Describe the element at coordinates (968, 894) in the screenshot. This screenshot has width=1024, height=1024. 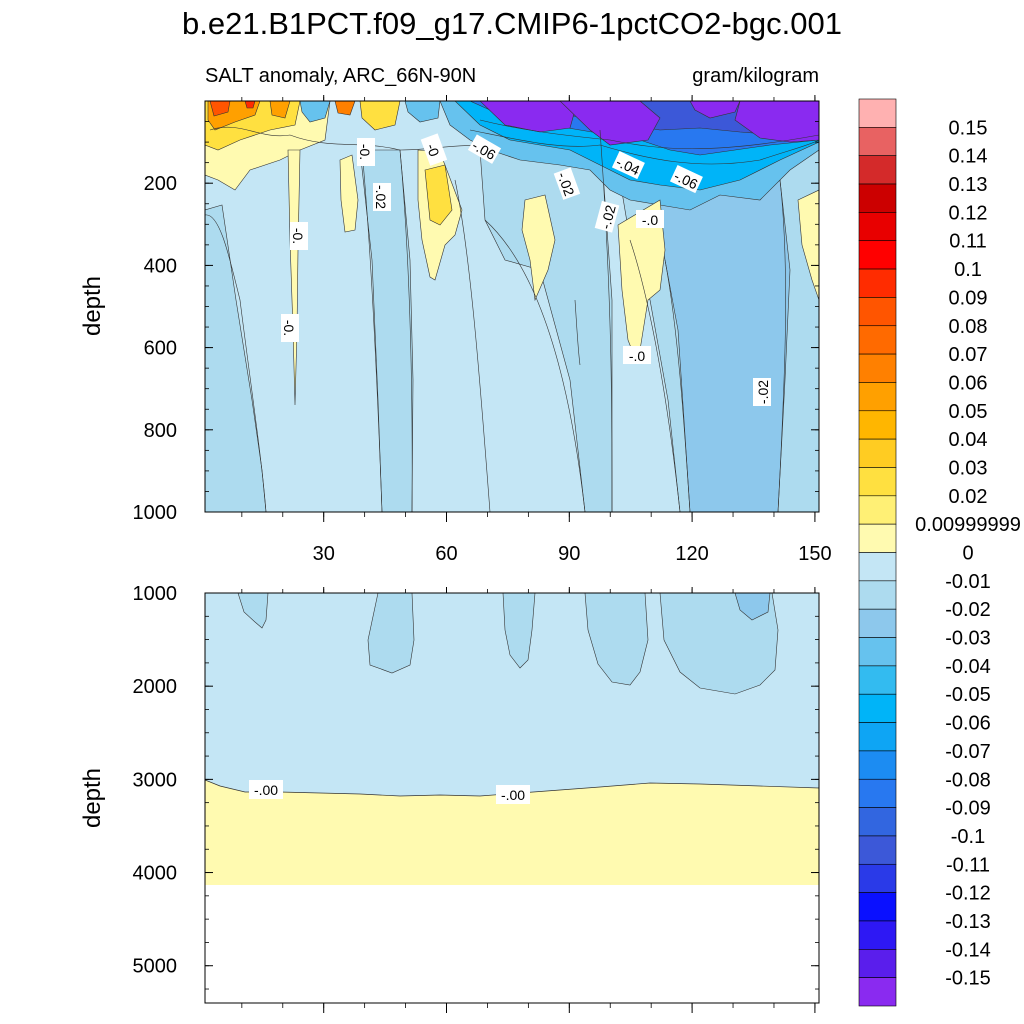
I see `colorbar-label: -0.12` at that location.